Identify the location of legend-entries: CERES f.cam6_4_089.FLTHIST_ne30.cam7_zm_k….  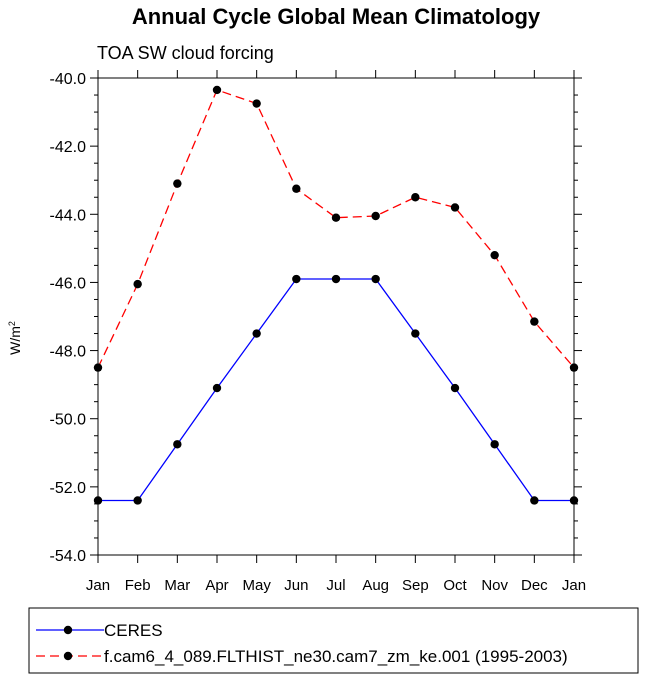
(302, 643).